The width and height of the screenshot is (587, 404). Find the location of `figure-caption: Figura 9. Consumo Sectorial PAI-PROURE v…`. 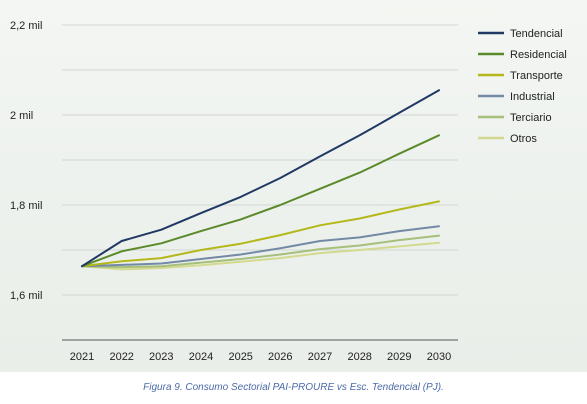

figure-caption: Figura 9. Consumo Sectorial PAI-PROURE v… is located at coordinates (293, 387).